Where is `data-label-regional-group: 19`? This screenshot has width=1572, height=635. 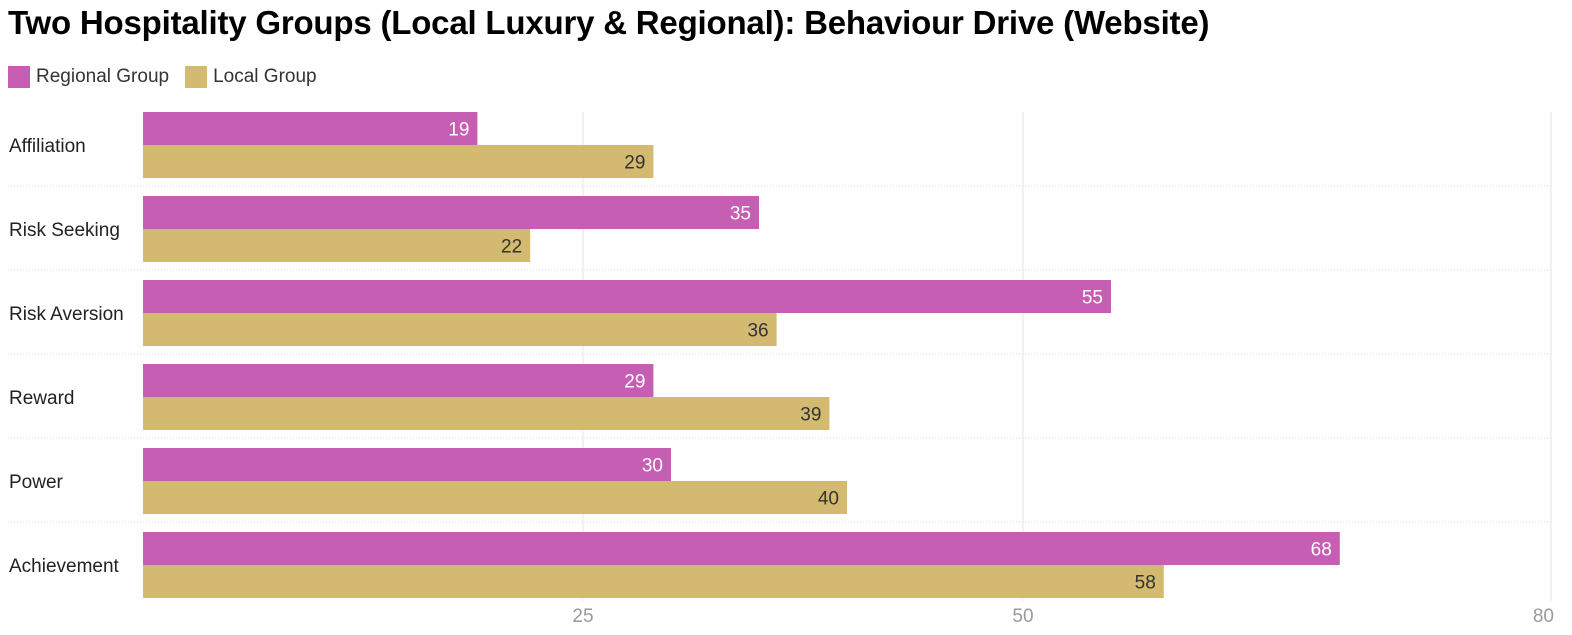
data-label-regional-group: 19 is located at coordinates (458, 130).